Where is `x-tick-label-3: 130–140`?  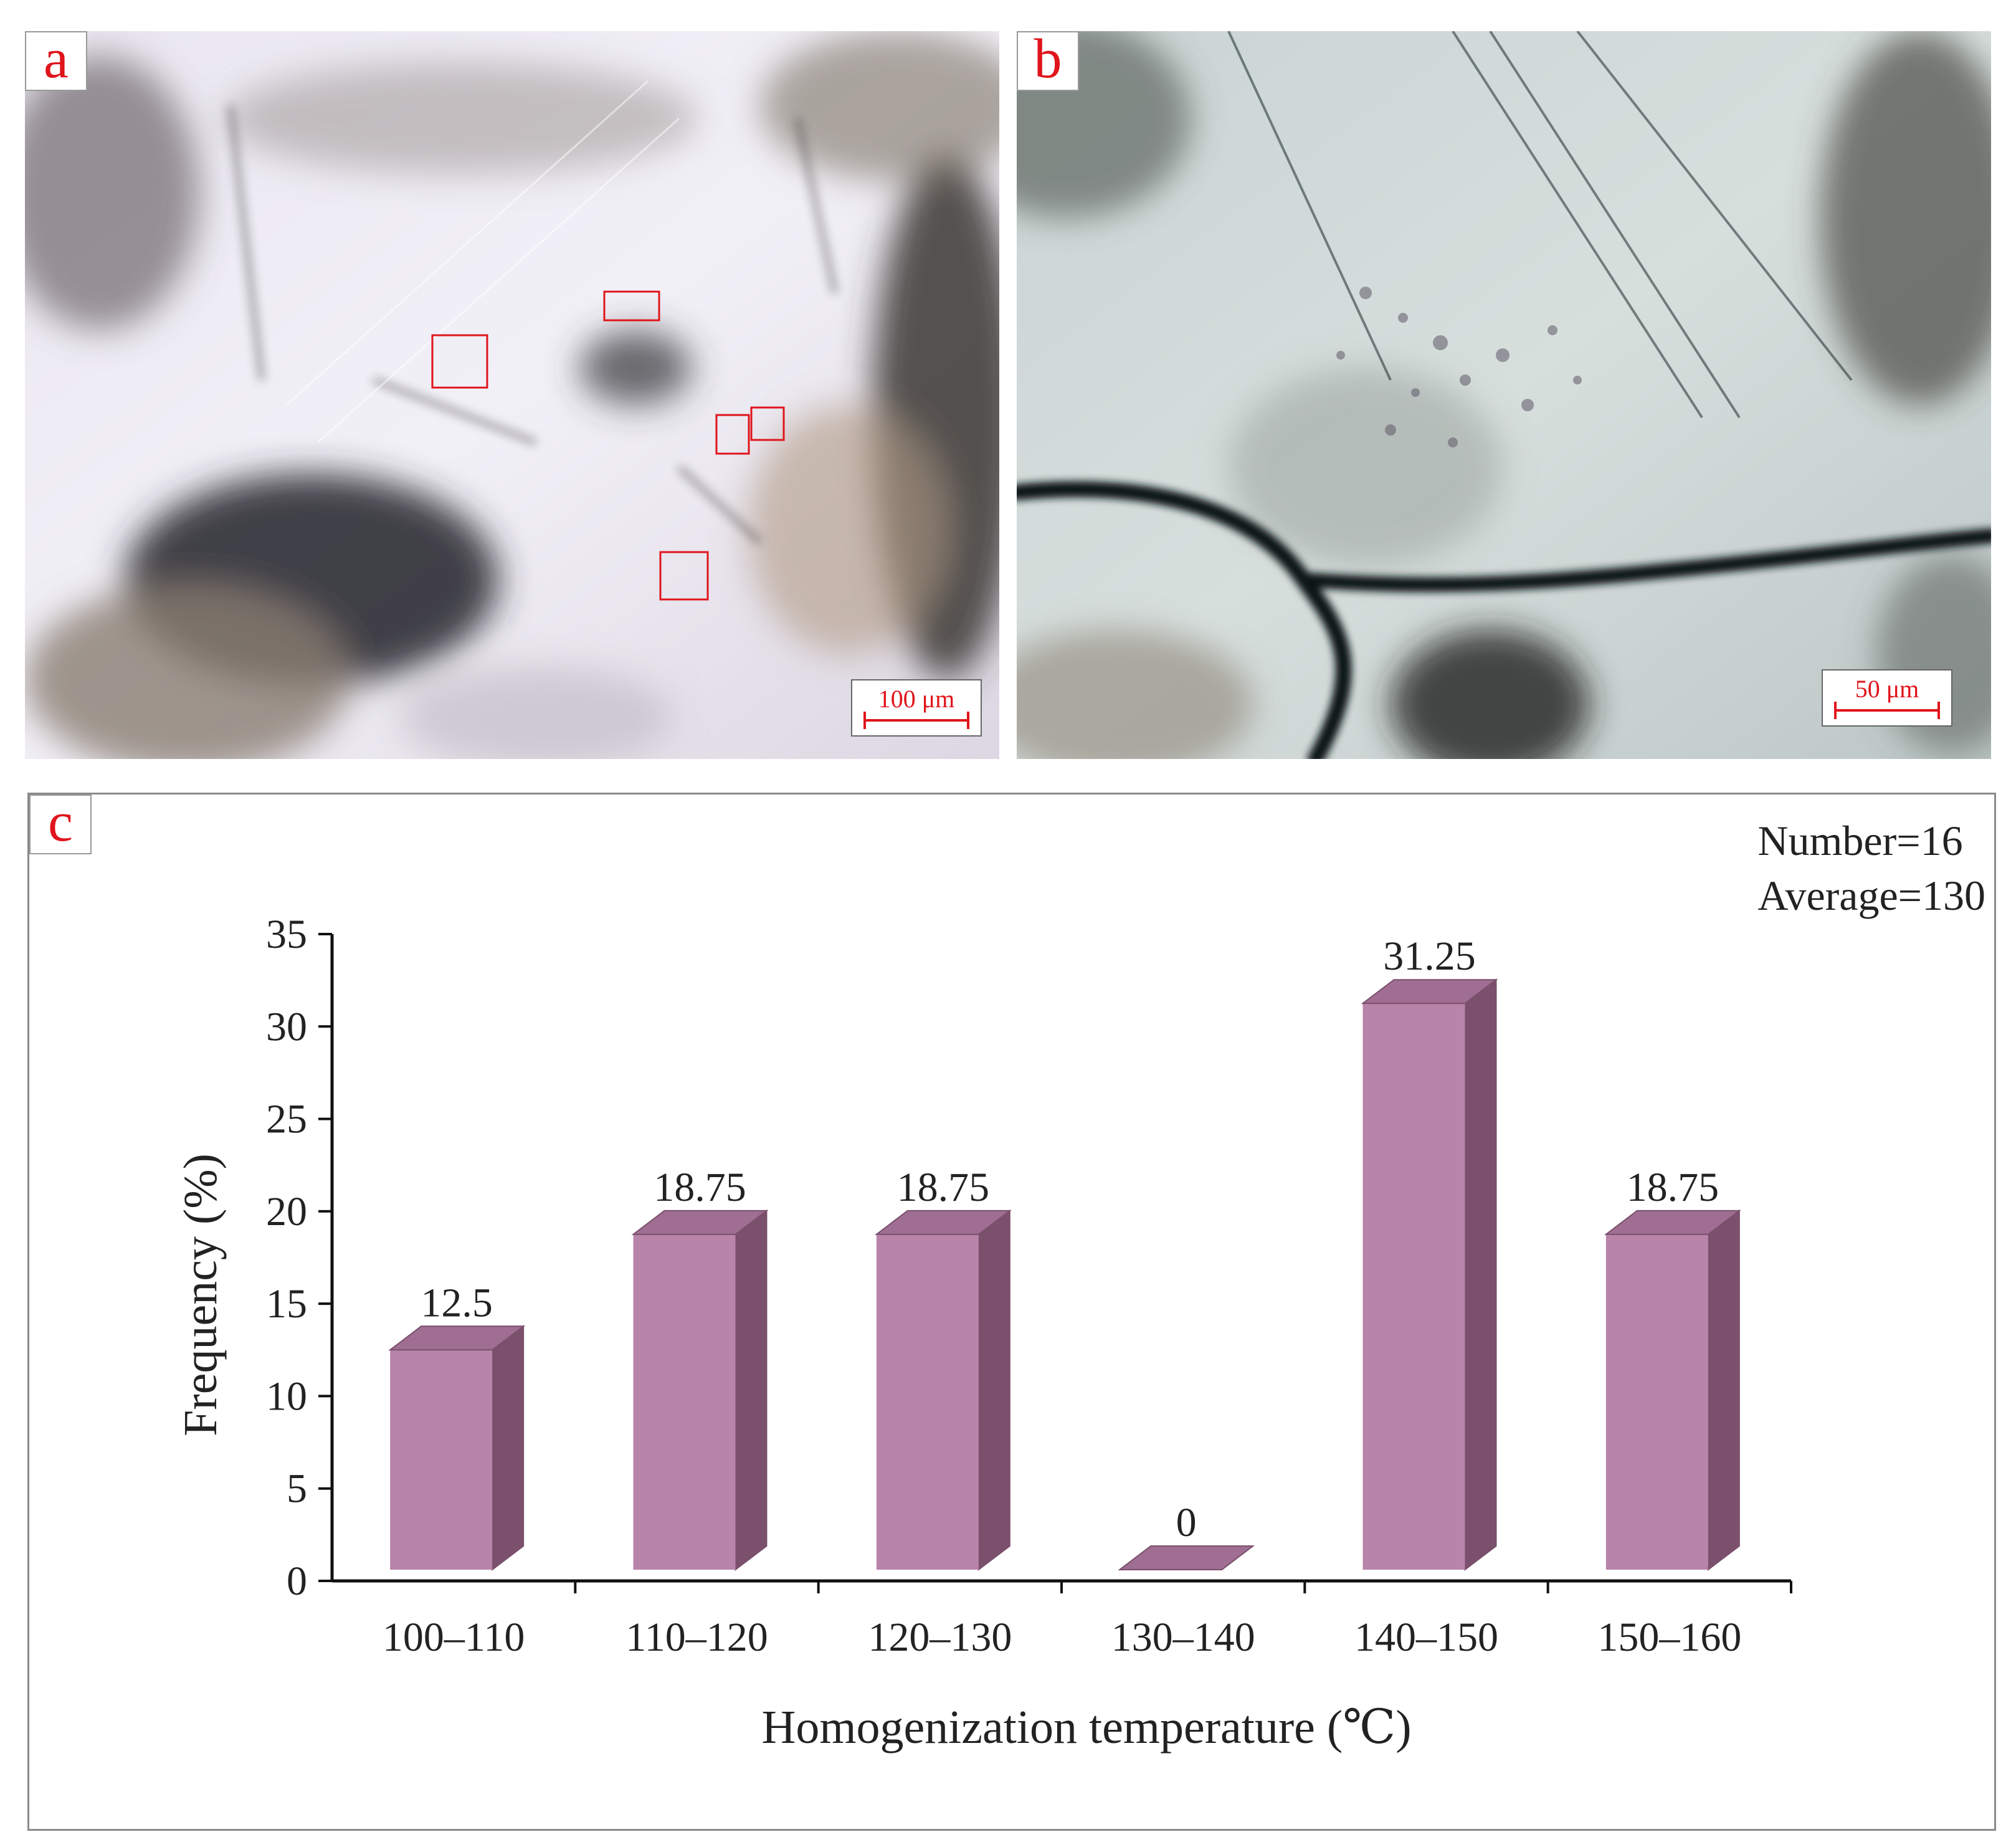 x-tick-label-3: 130–140 is located at coordinates (1183, 1637).